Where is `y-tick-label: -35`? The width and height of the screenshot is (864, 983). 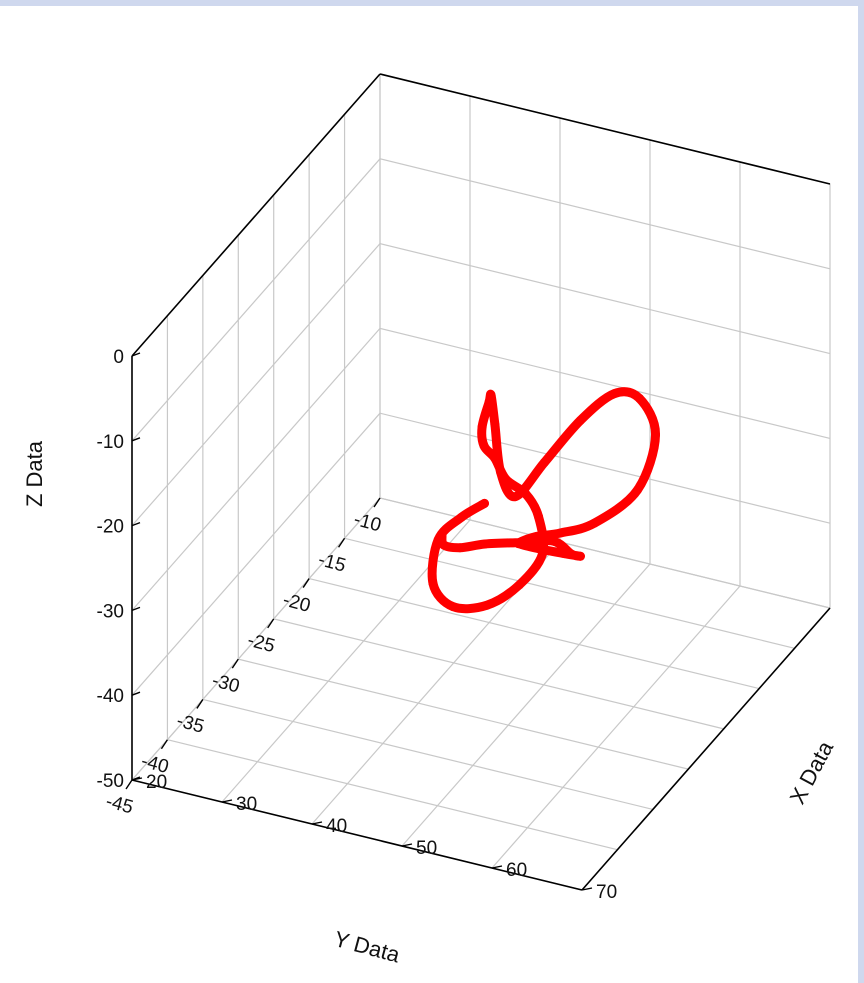
y-tick-label: -35 is located at coordinates (190, 723).